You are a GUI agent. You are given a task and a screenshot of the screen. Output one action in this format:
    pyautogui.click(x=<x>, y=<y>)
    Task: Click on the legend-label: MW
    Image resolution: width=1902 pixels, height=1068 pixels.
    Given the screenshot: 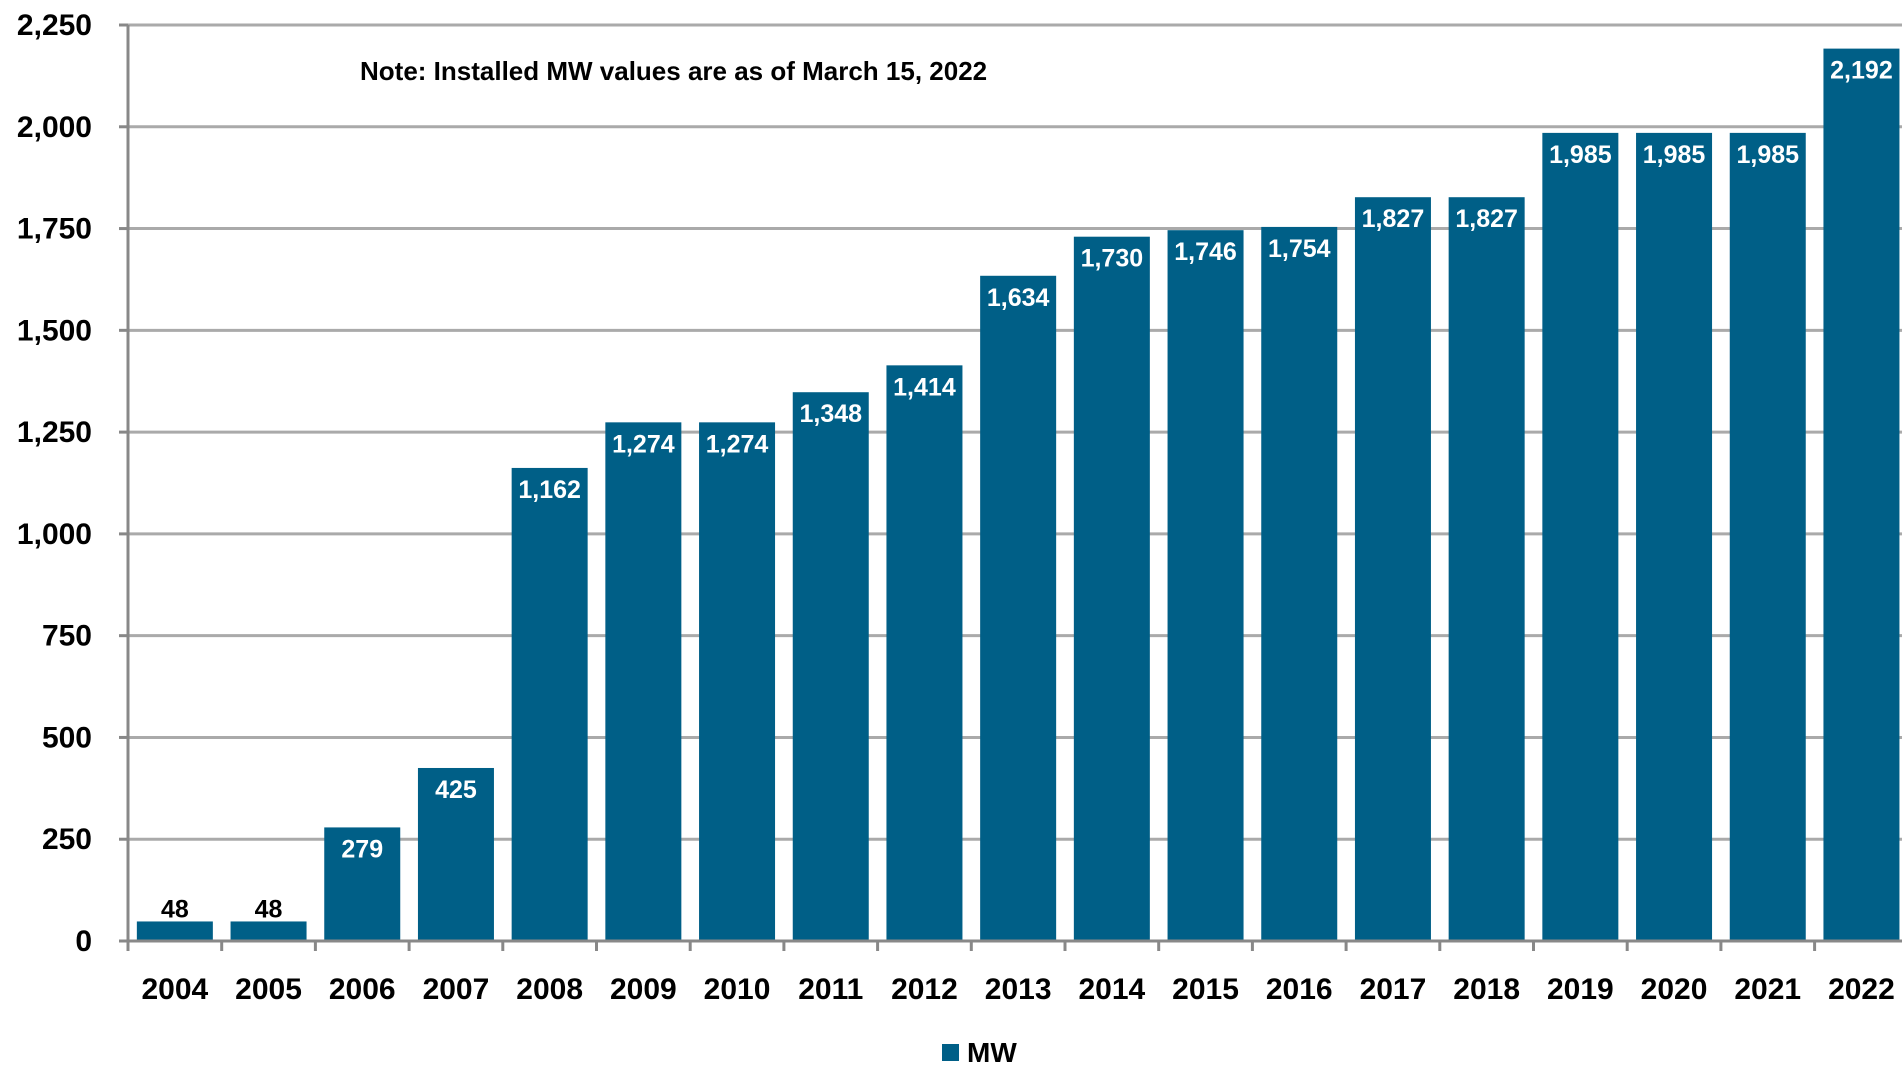 What is the action you would take?
    pyautogui.click(x=992, y=1052)
    